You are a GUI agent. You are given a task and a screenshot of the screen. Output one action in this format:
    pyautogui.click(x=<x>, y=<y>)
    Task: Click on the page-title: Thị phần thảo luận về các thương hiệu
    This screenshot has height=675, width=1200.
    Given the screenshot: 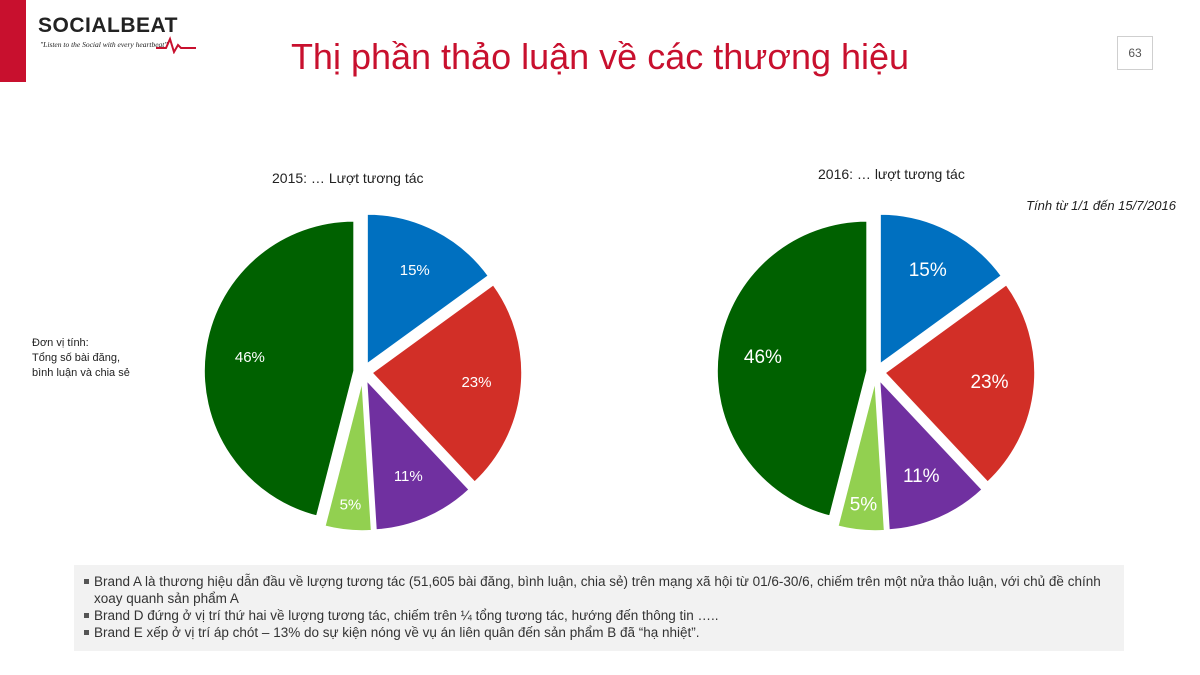 What is the action you would take?
    pyautogui.click(x=600, y=56)
    